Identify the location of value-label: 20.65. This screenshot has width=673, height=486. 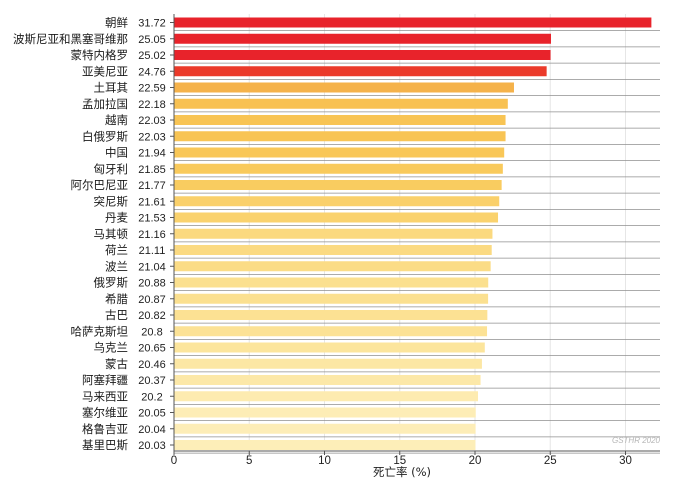
(152, 349).